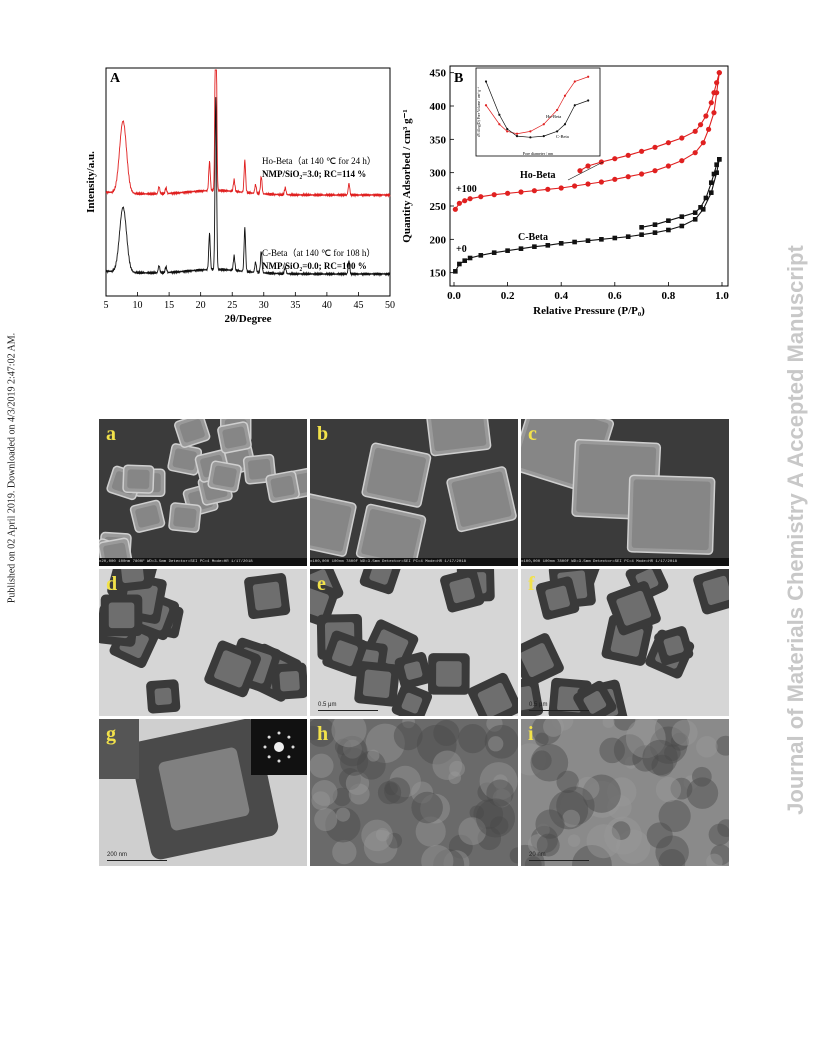  Describe the element at coordinates (615, 296) in the screenshot. I see `x-tick-label: 0.6` at that location.